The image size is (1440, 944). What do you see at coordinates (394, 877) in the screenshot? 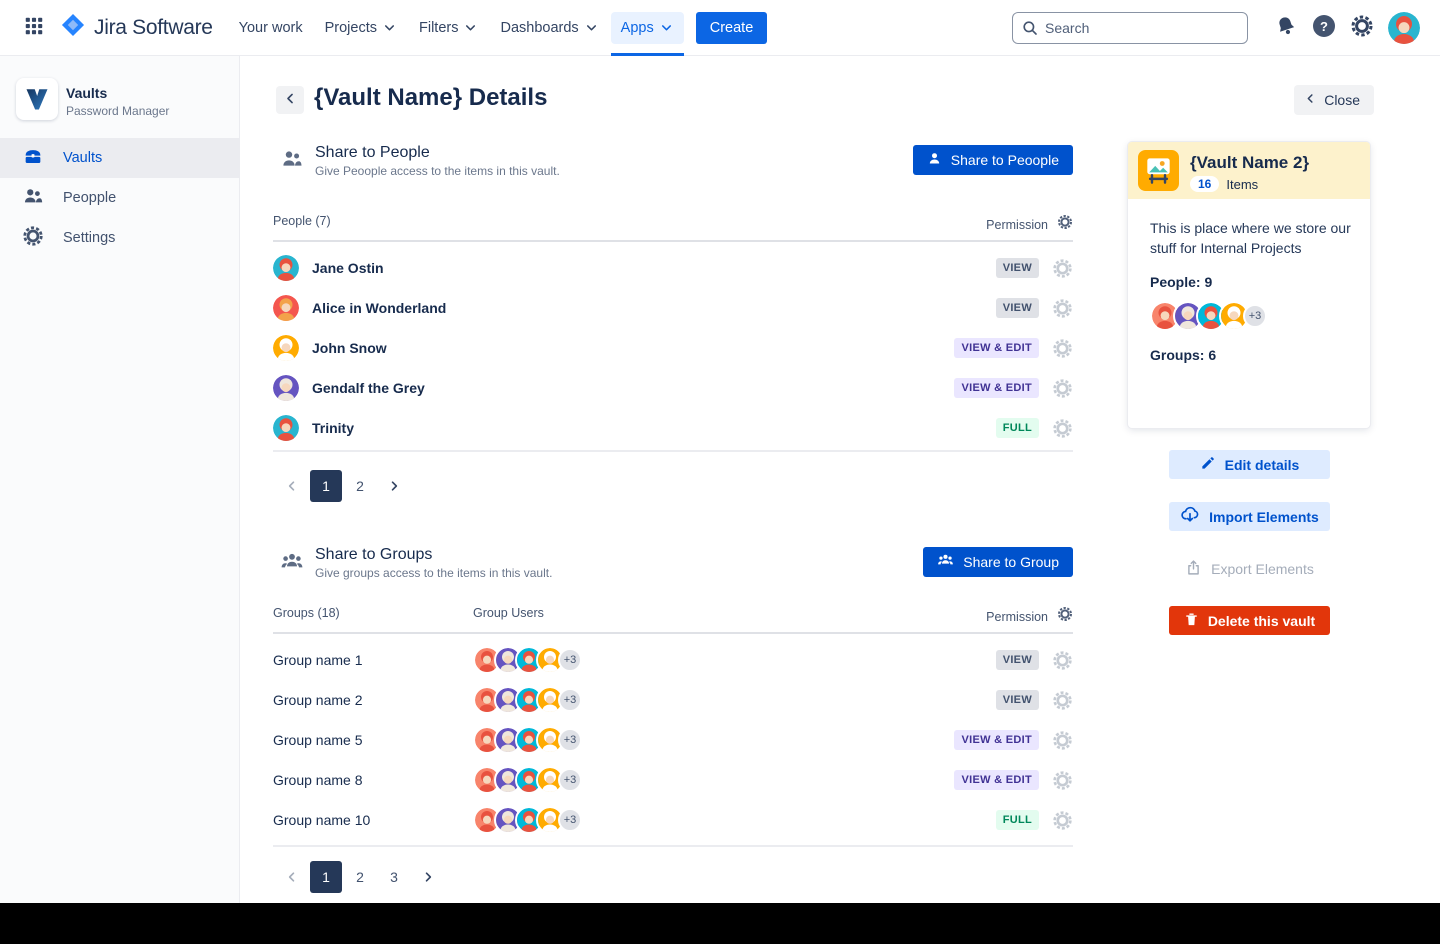
I see `page-button: 3` at bounding box center [394, 877].